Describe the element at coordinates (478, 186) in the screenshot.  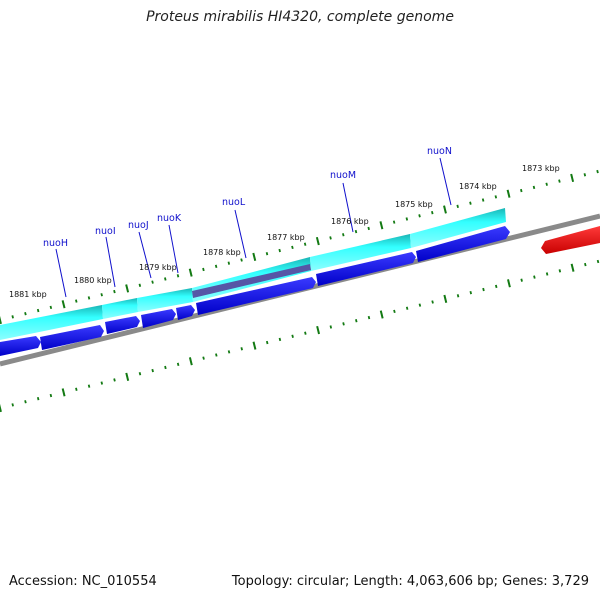
I see `scale-label: 1874 kbp` at that location.